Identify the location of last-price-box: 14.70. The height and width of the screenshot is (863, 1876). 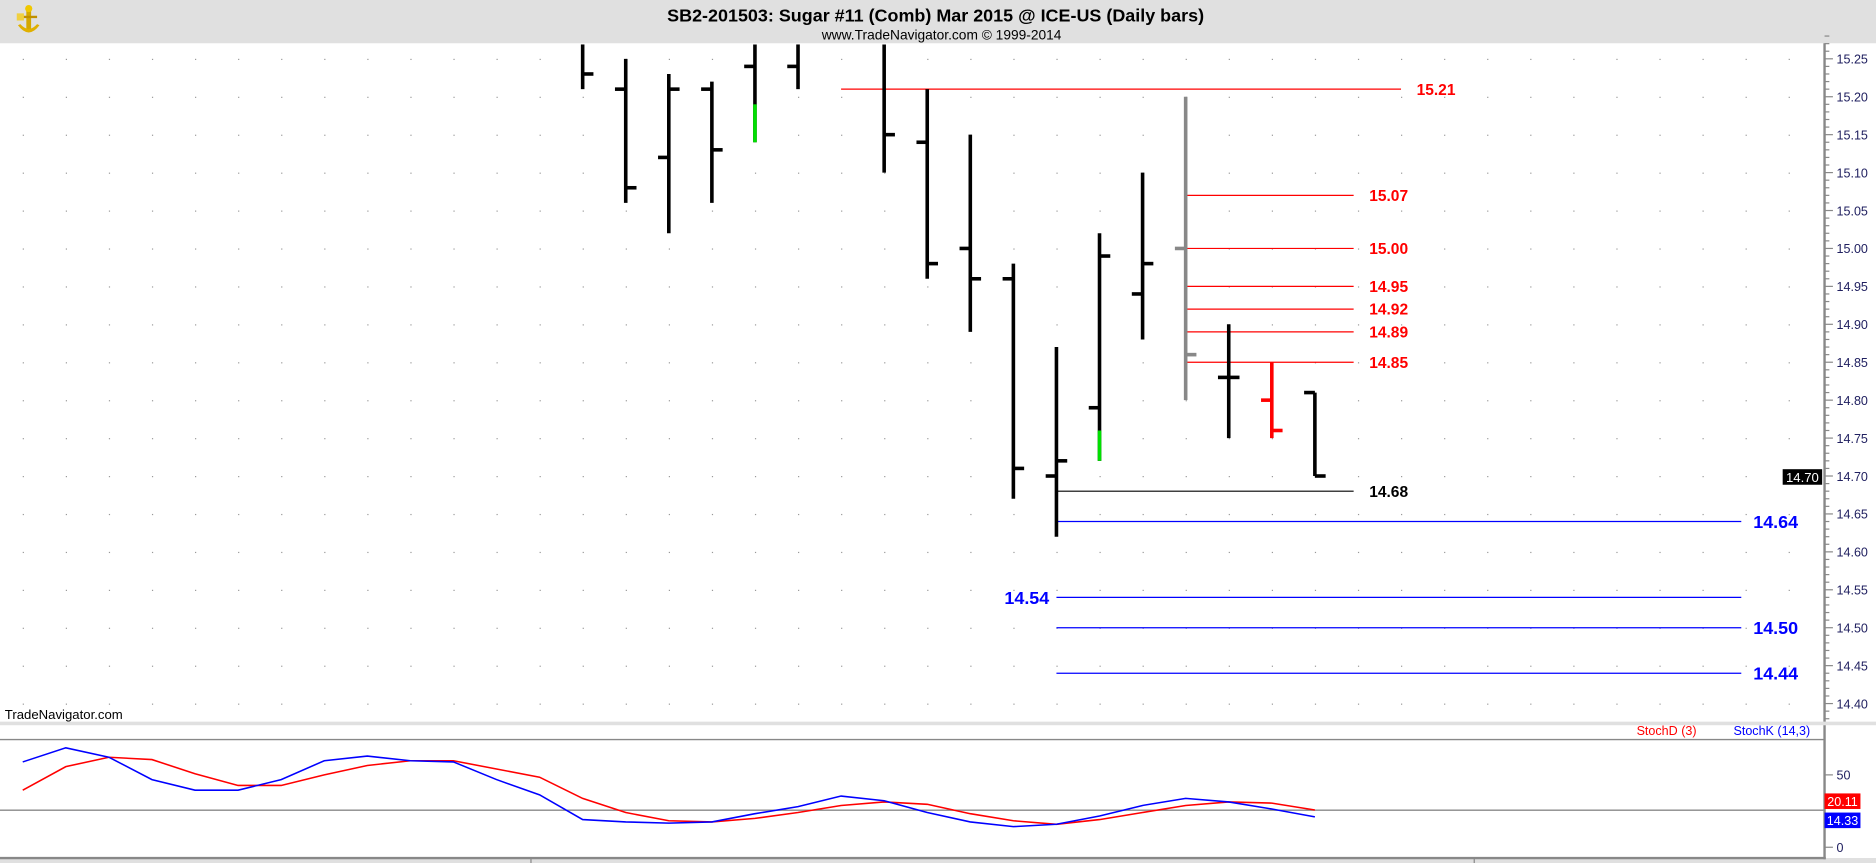
(1802, 477).